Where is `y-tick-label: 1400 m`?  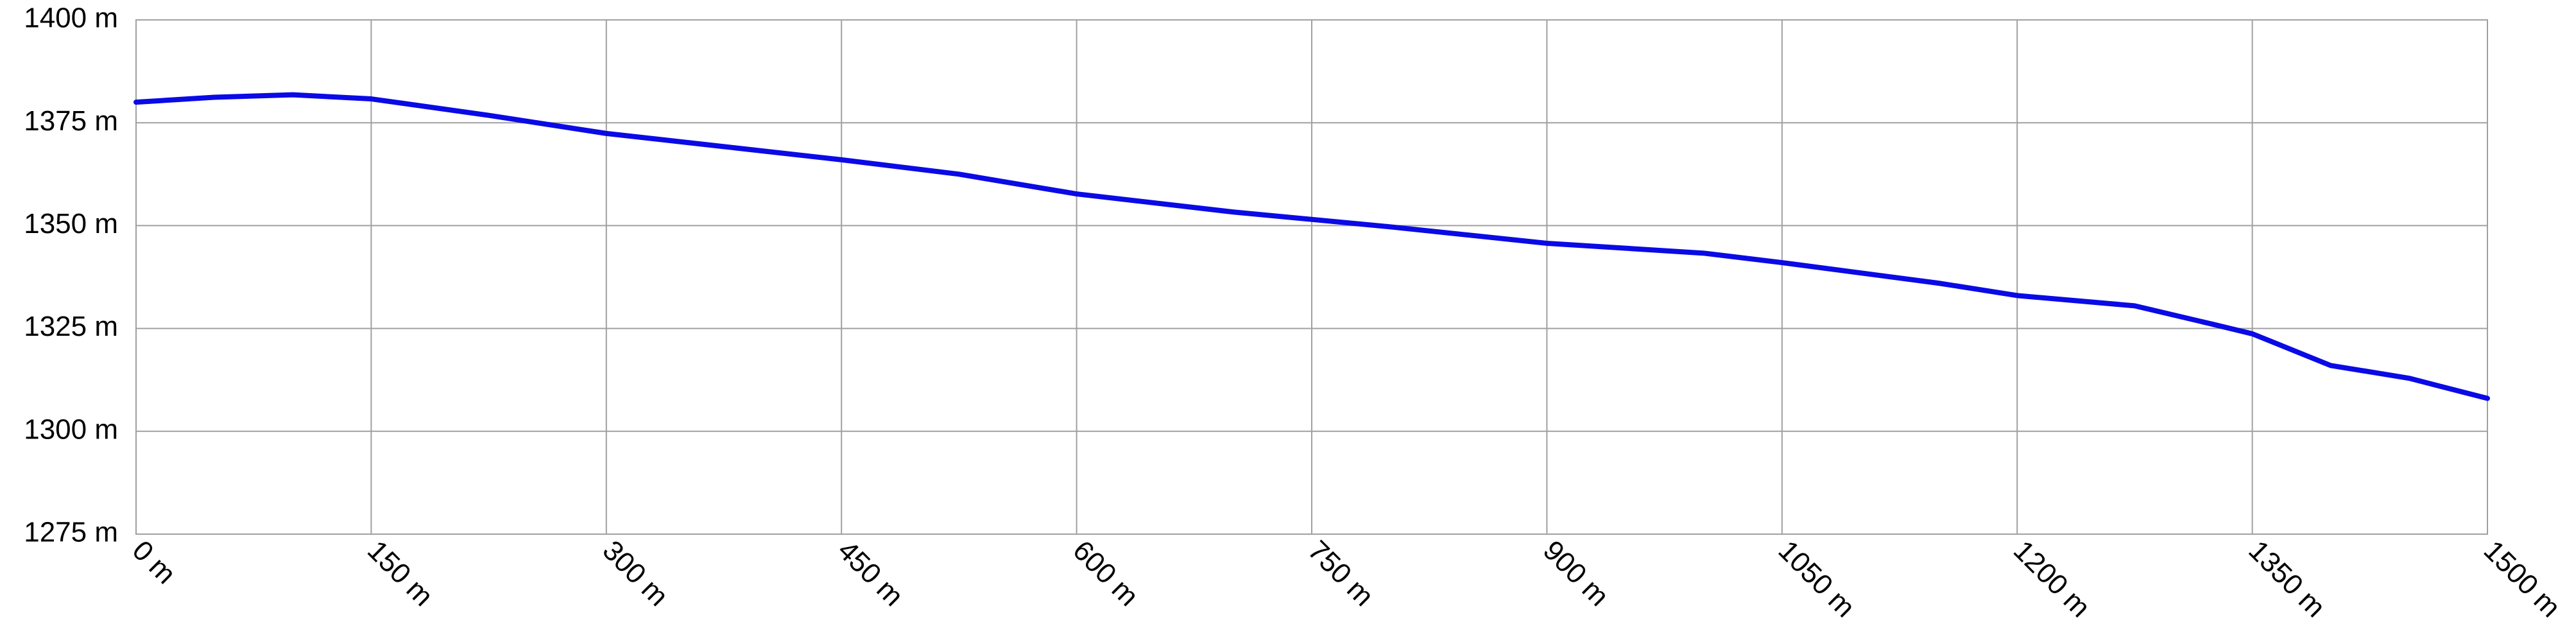 y-tick-label: 1400 m is located at coordinates (71, 18).